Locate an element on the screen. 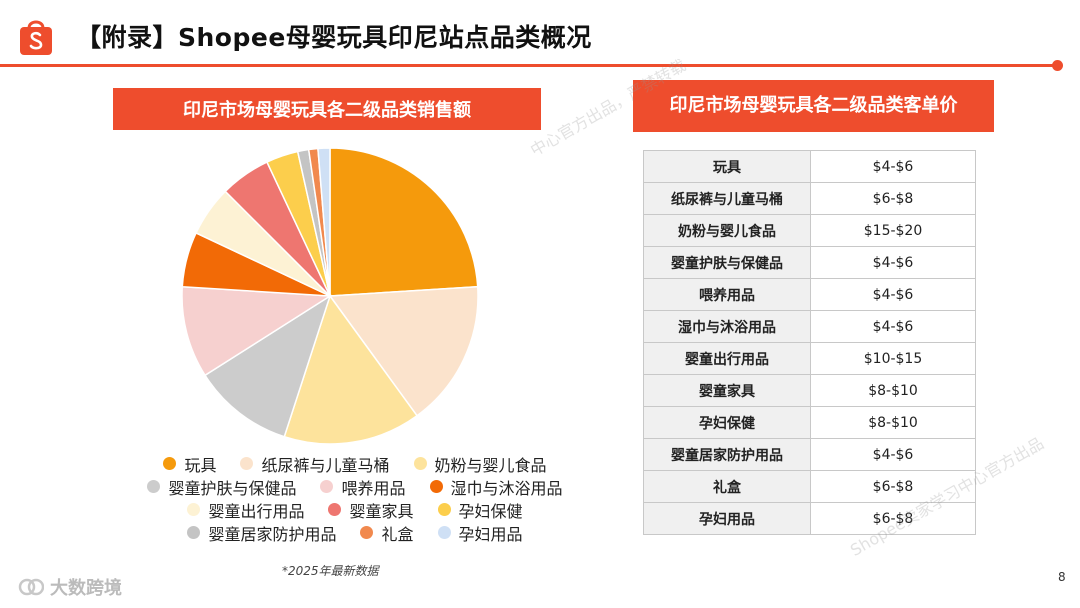  legend-row: 婴童护肤与保健品 喂养用品 湿巾与沐浴用品 is located at coordinates (355, 486).